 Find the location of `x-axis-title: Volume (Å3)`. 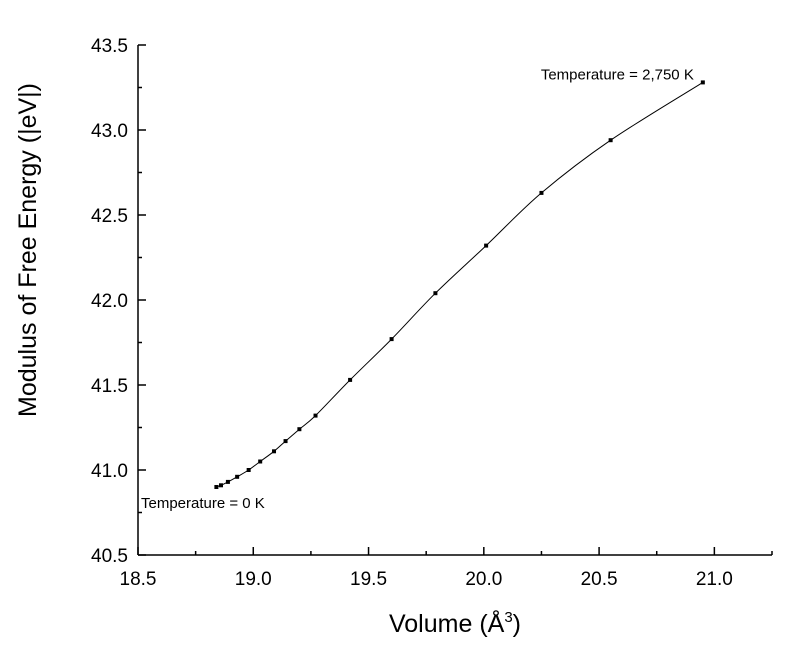

x-axis-title: Volume (Å3) is located at coordinates (455, 623).